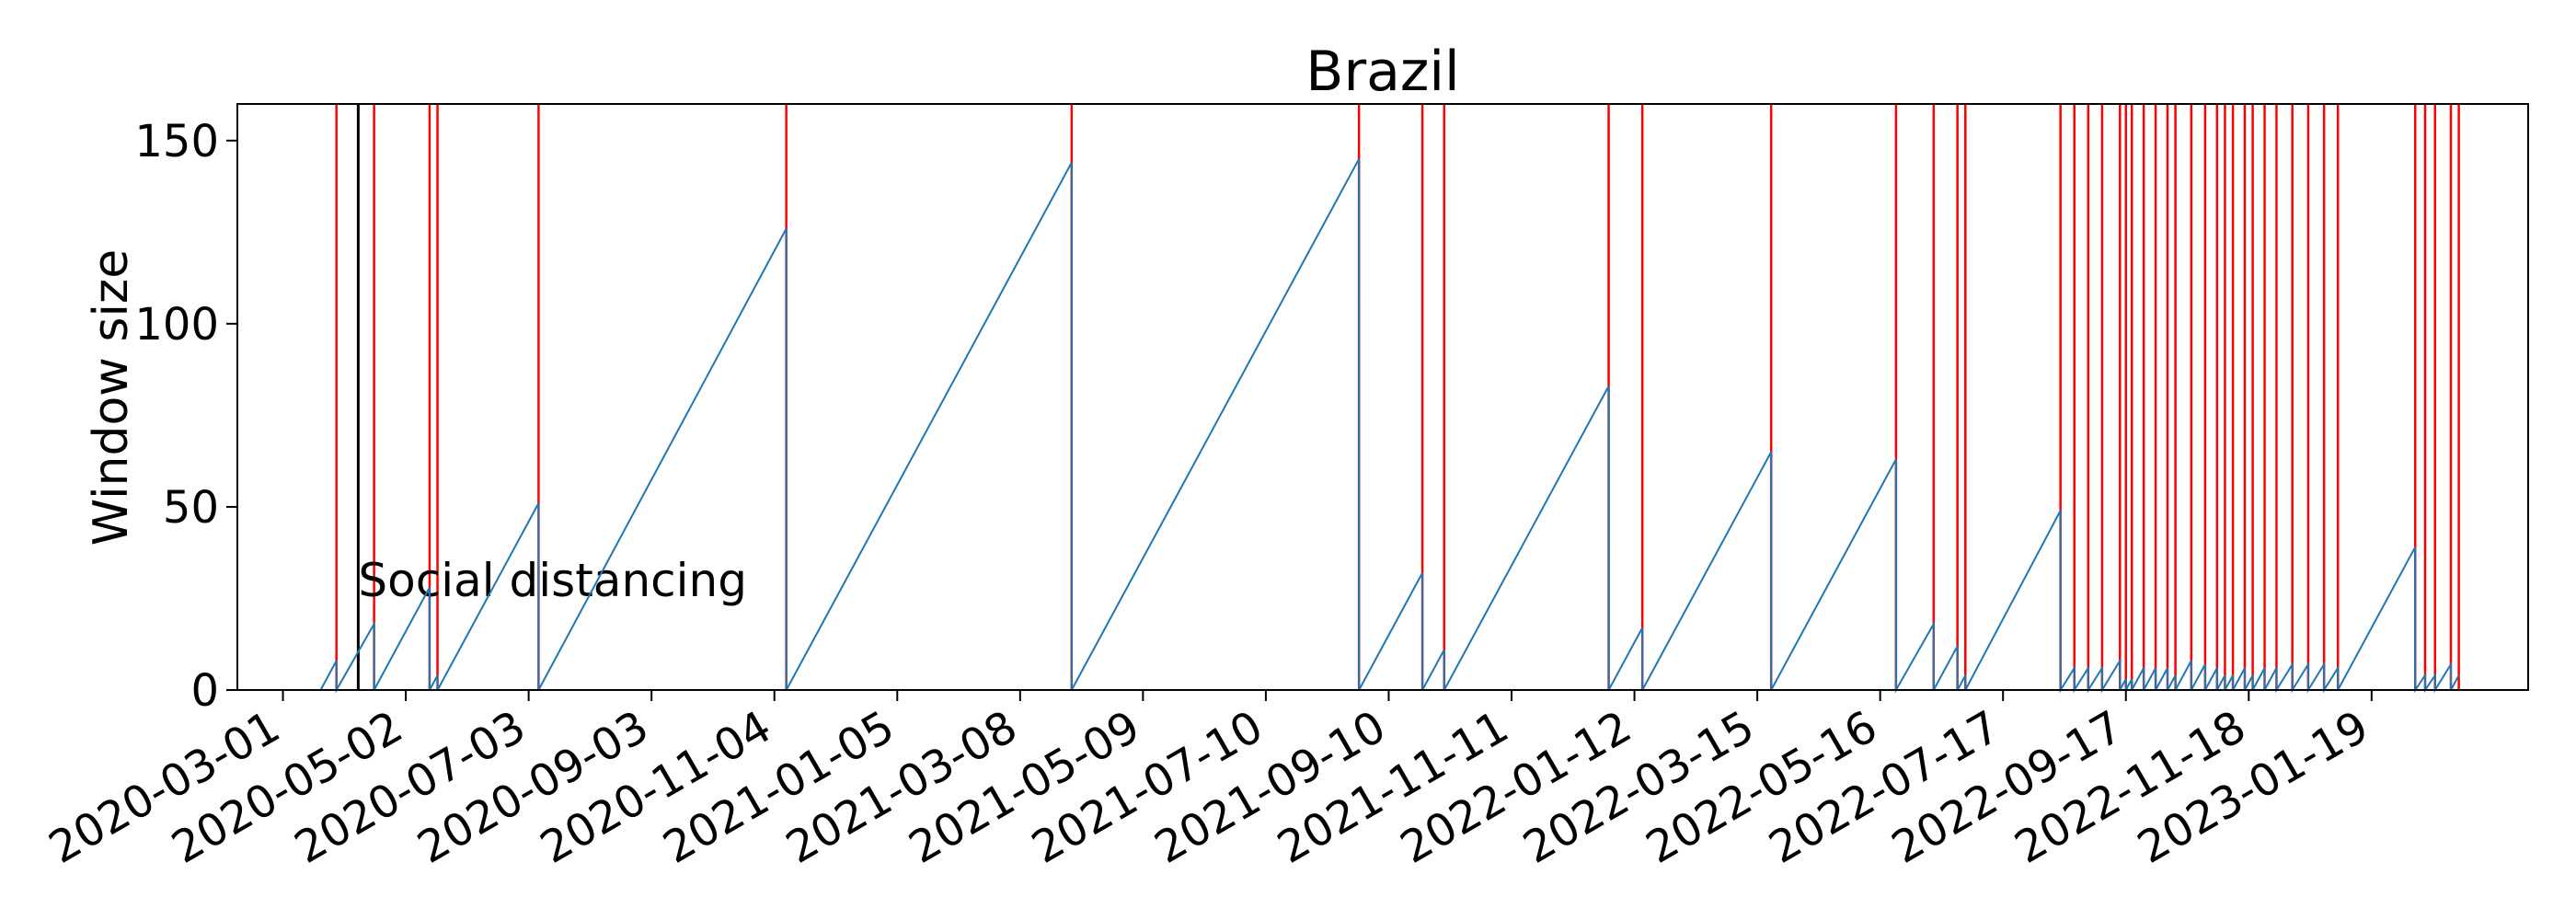 The width and height of the screenshot is (2576, 920). I want to click on y-tick-label: 50, so click(191, 508).